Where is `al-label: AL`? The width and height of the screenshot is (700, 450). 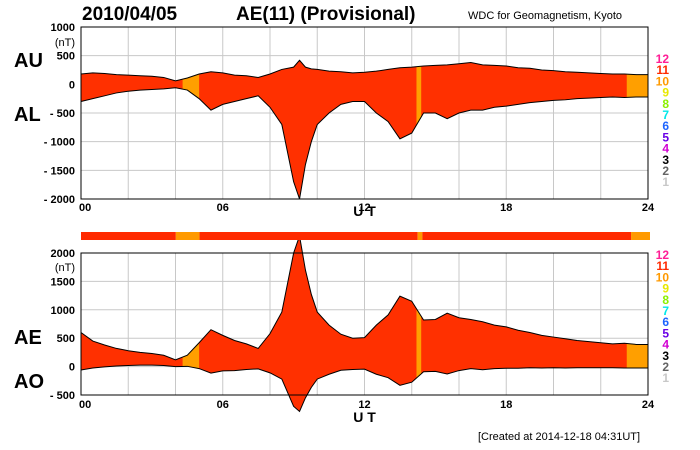
al-label: AL is located at coordinates (27, 115).